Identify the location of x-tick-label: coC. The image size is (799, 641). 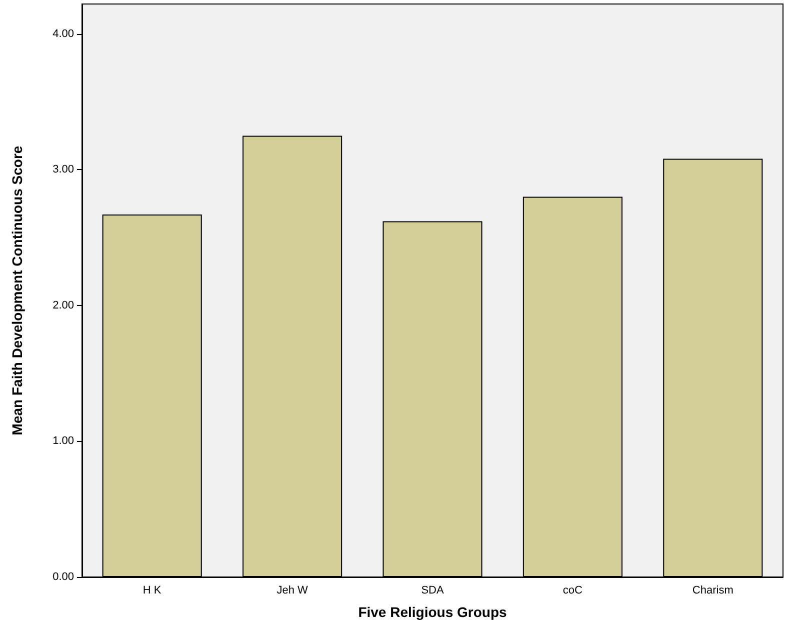
(572, 590).